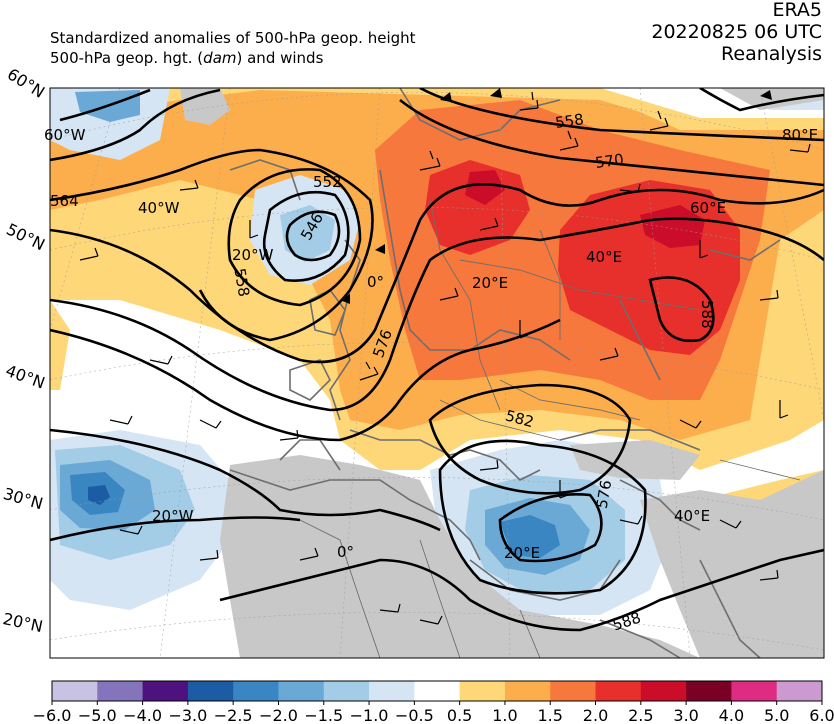 This screenshot has width=834, height=724. Describe the element at coordinates (369, 715) in the screenshot. I see `colorbar-tick-label: −1.0` at that location.